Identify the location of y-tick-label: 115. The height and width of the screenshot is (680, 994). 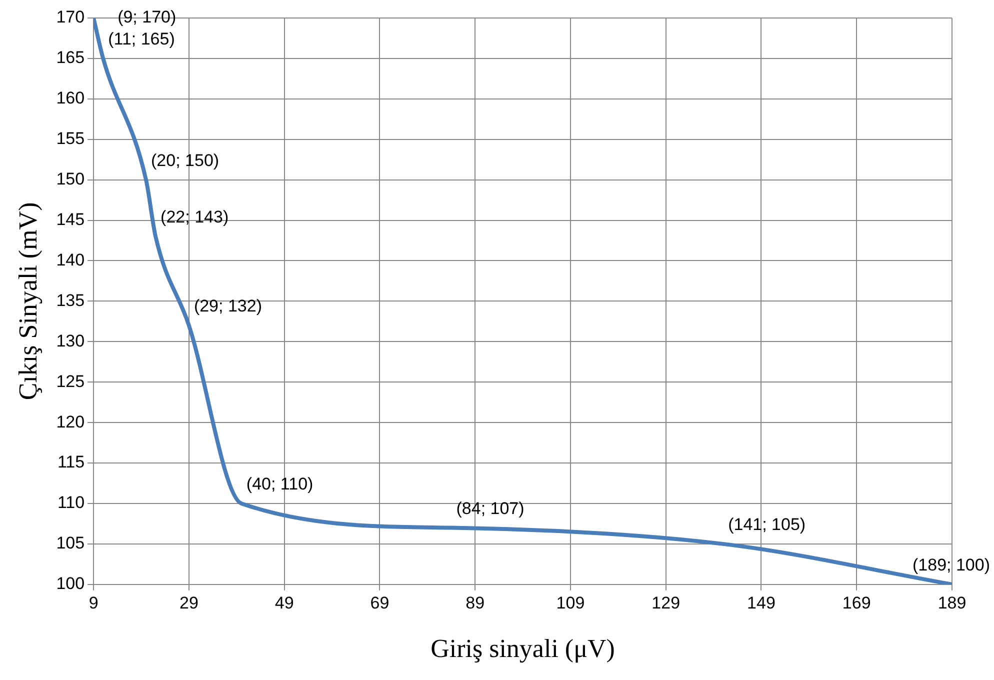
(71, 462).